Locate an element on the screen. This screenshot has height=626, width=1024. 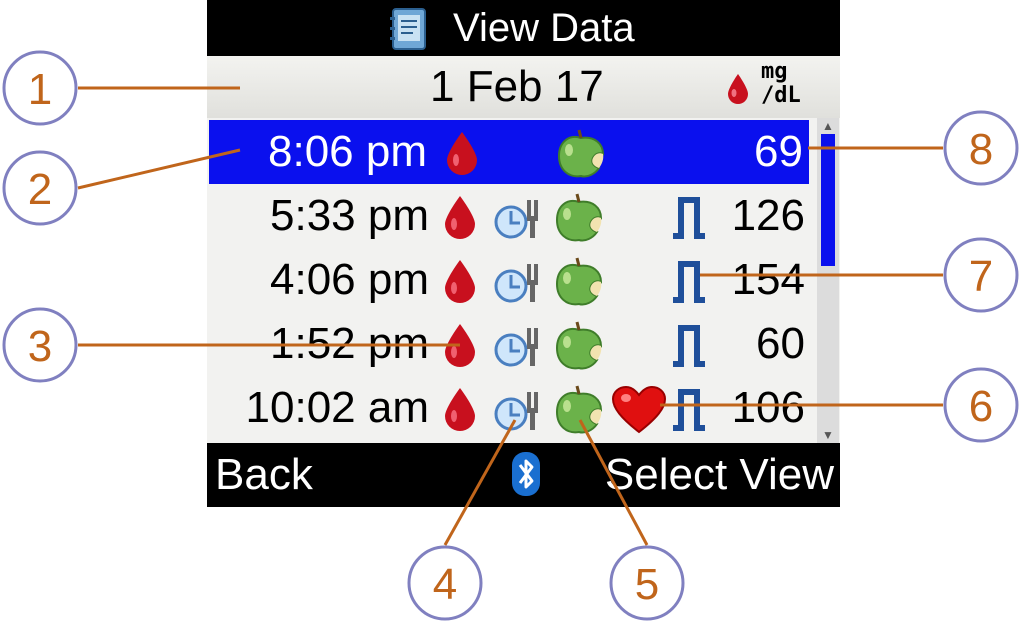
reading-value: 126 is located at coordinates (768, 215).